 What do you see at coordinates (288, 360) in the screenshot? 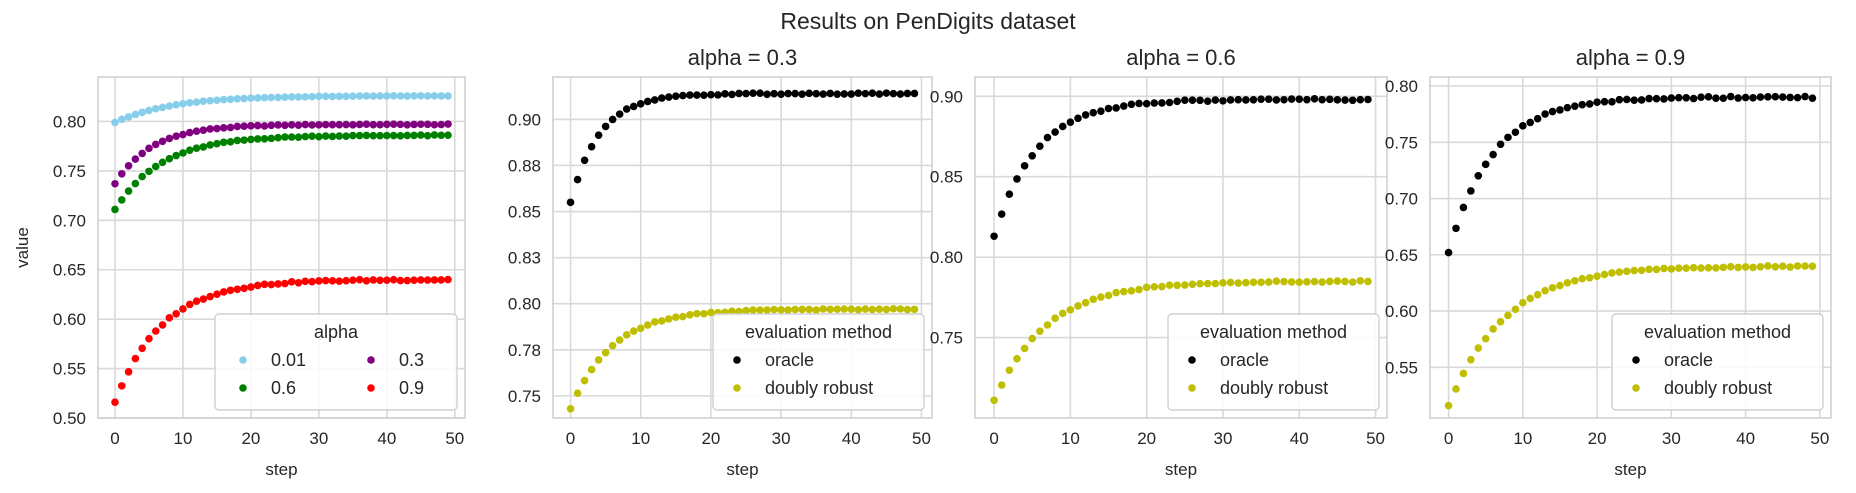
I see `legend-label: 0.01` at bounding box center [288, 360].